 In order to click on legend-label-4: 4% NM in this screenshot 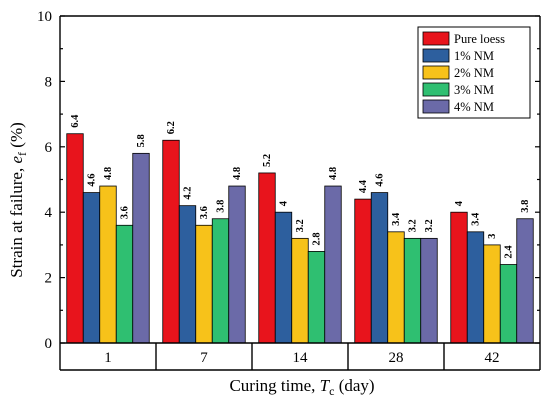, I will do `click(474, 107)`.